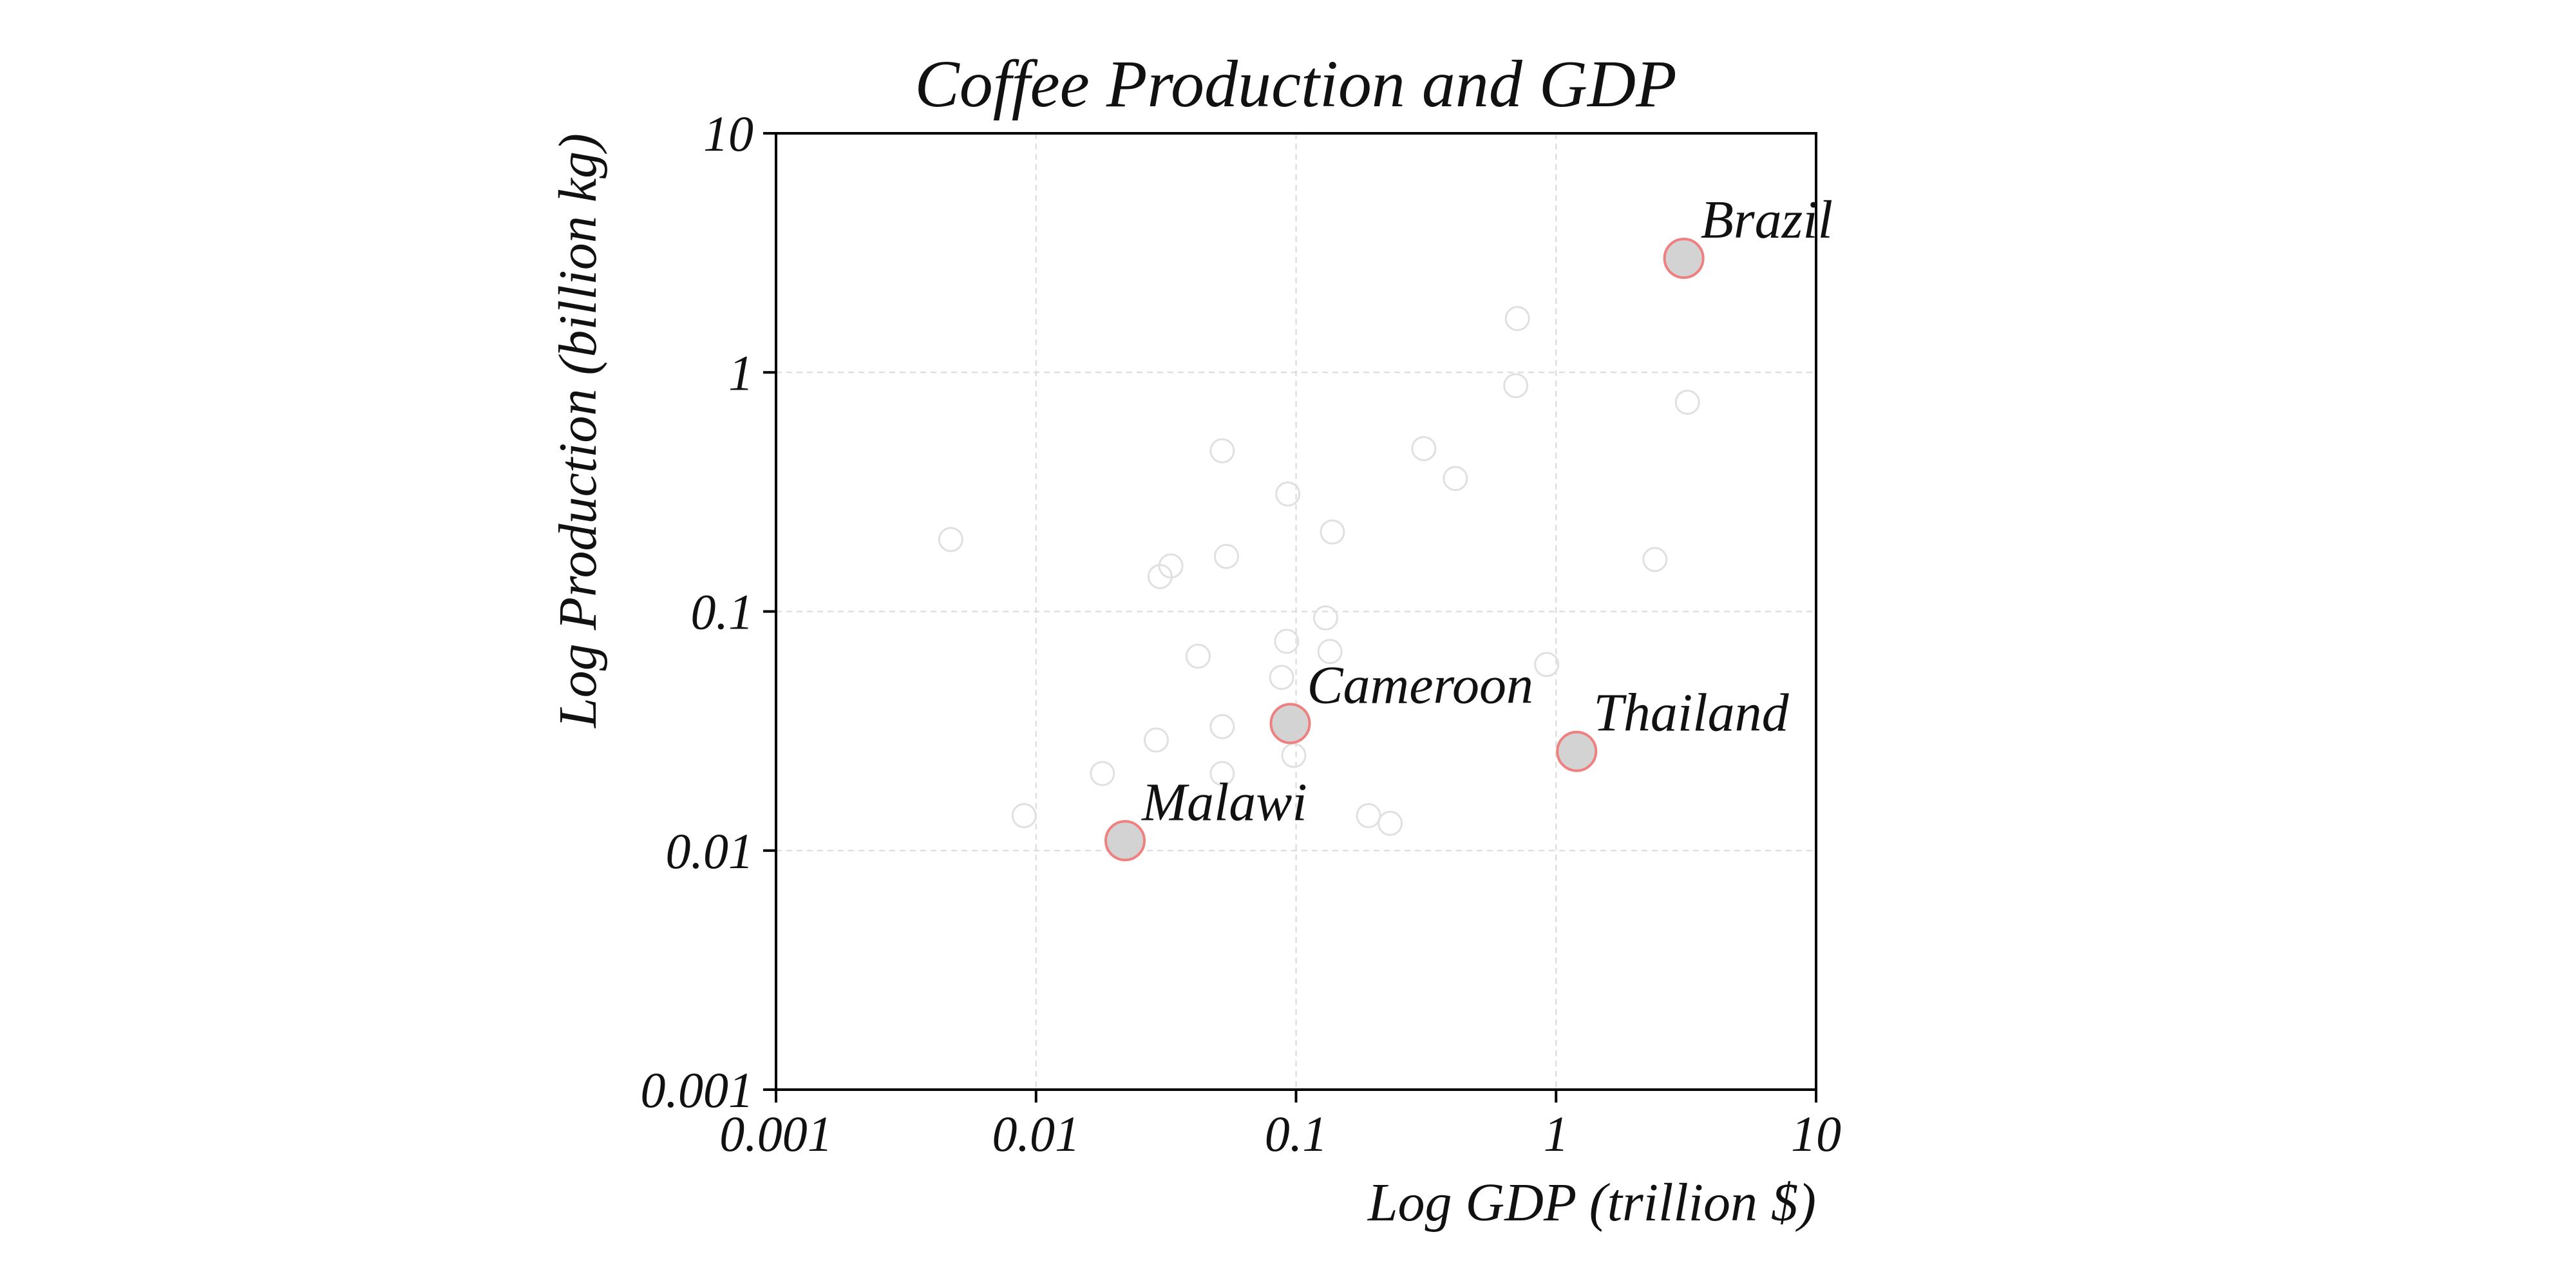 Image resolution: width=2576 pixels, height=1288 pixels. Describe the element at coordinates (1684, 258) in the screenshot. I see `highlight-point-brazil` at that location.